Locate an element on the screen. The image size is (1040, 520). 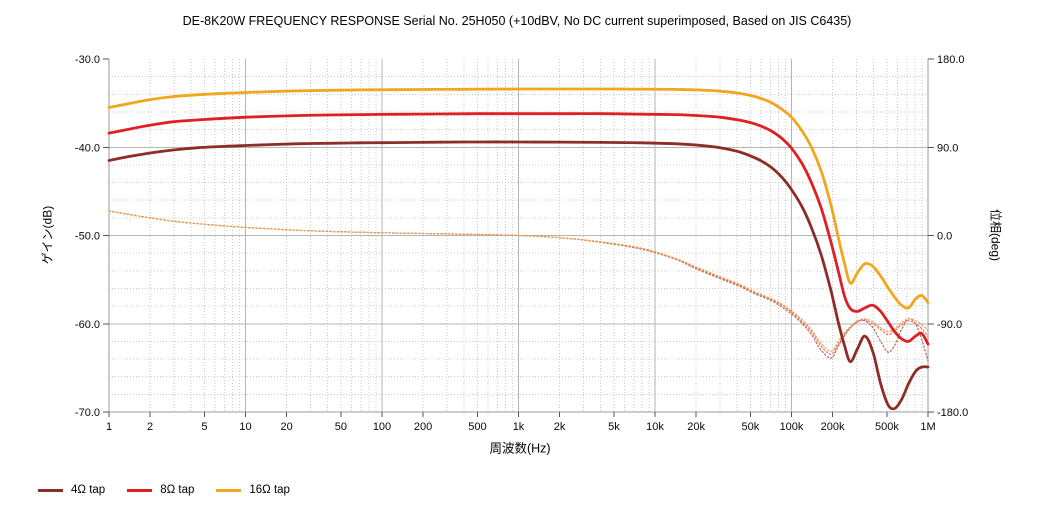
y-right-tick-label: 90.0 is located at coordinates (947, 148).